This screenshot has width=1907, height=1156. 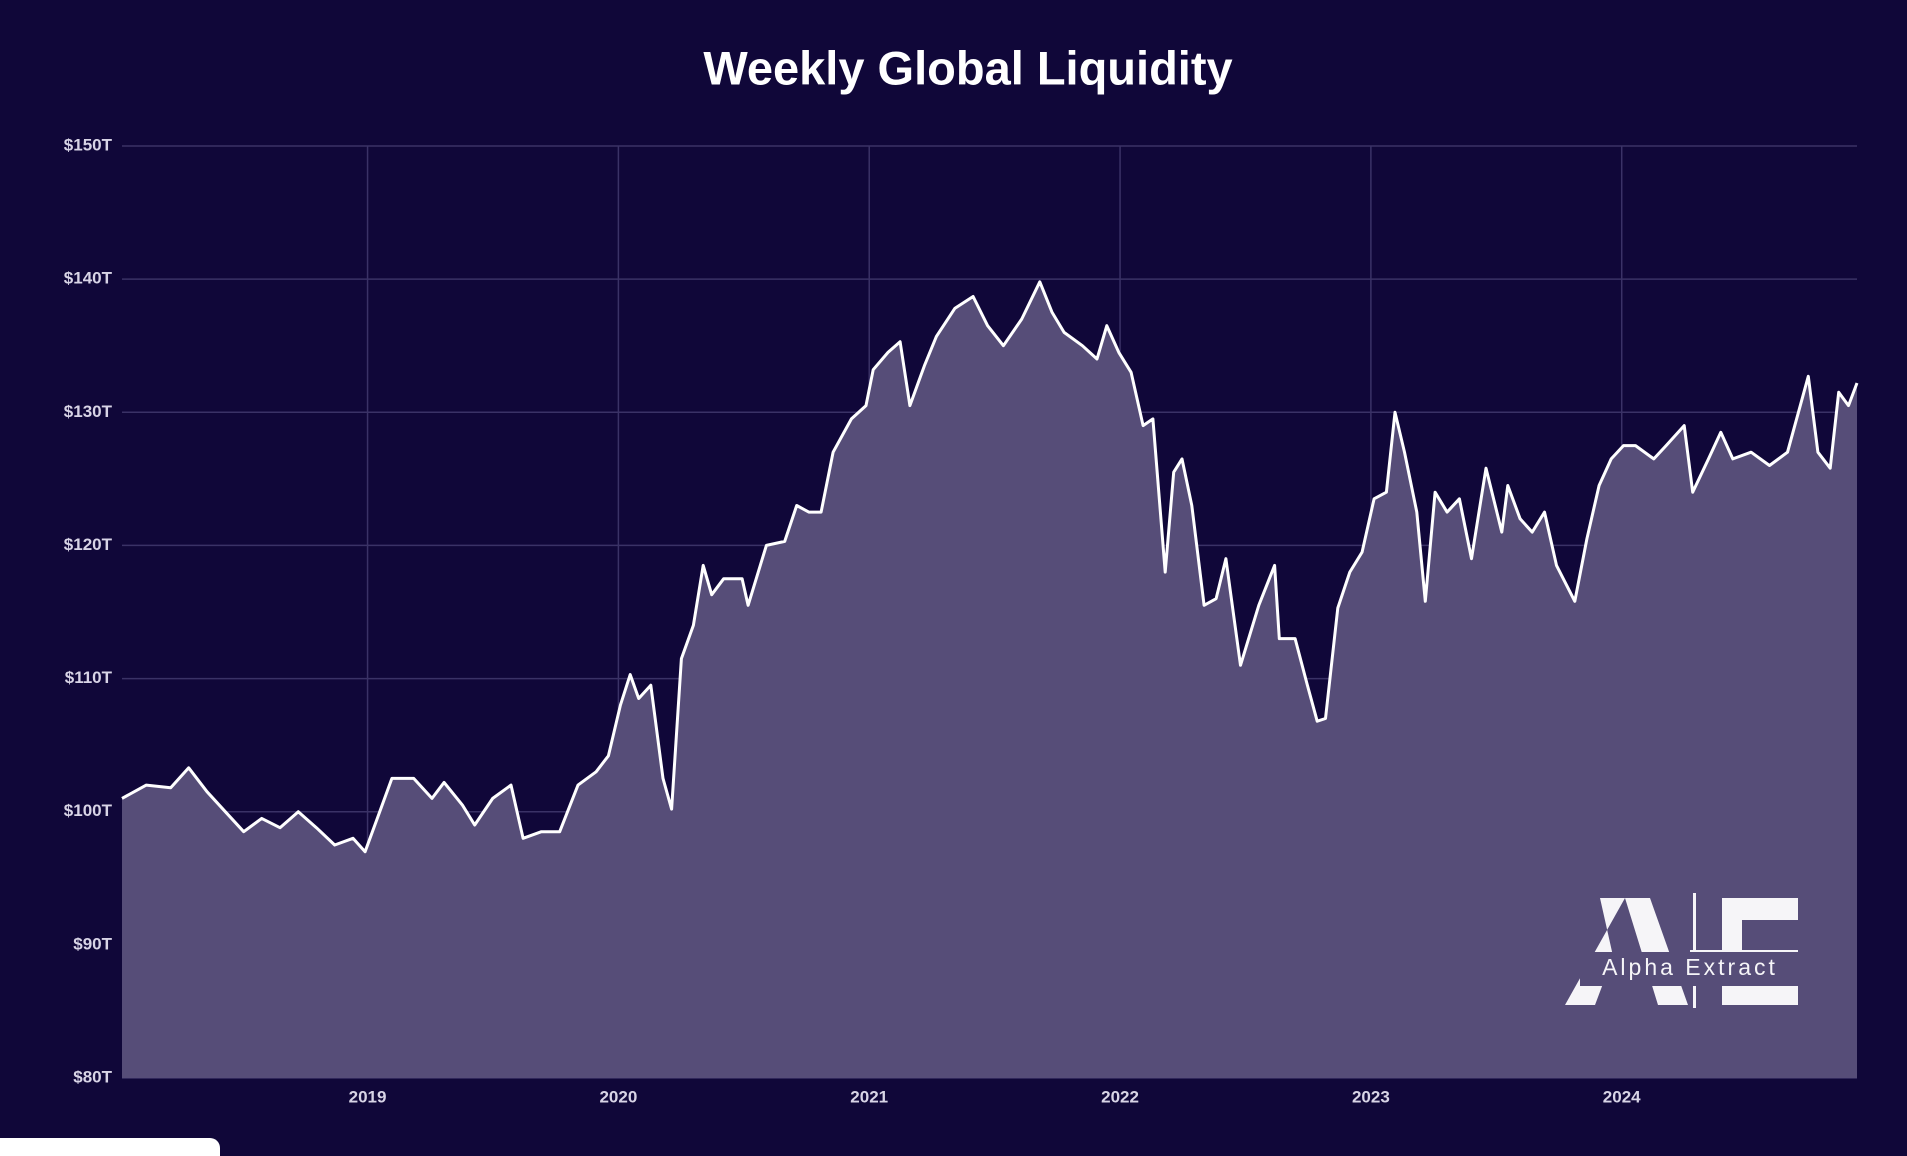 I want to click on y-tick-label: $130T, so click(x=88, y=411).